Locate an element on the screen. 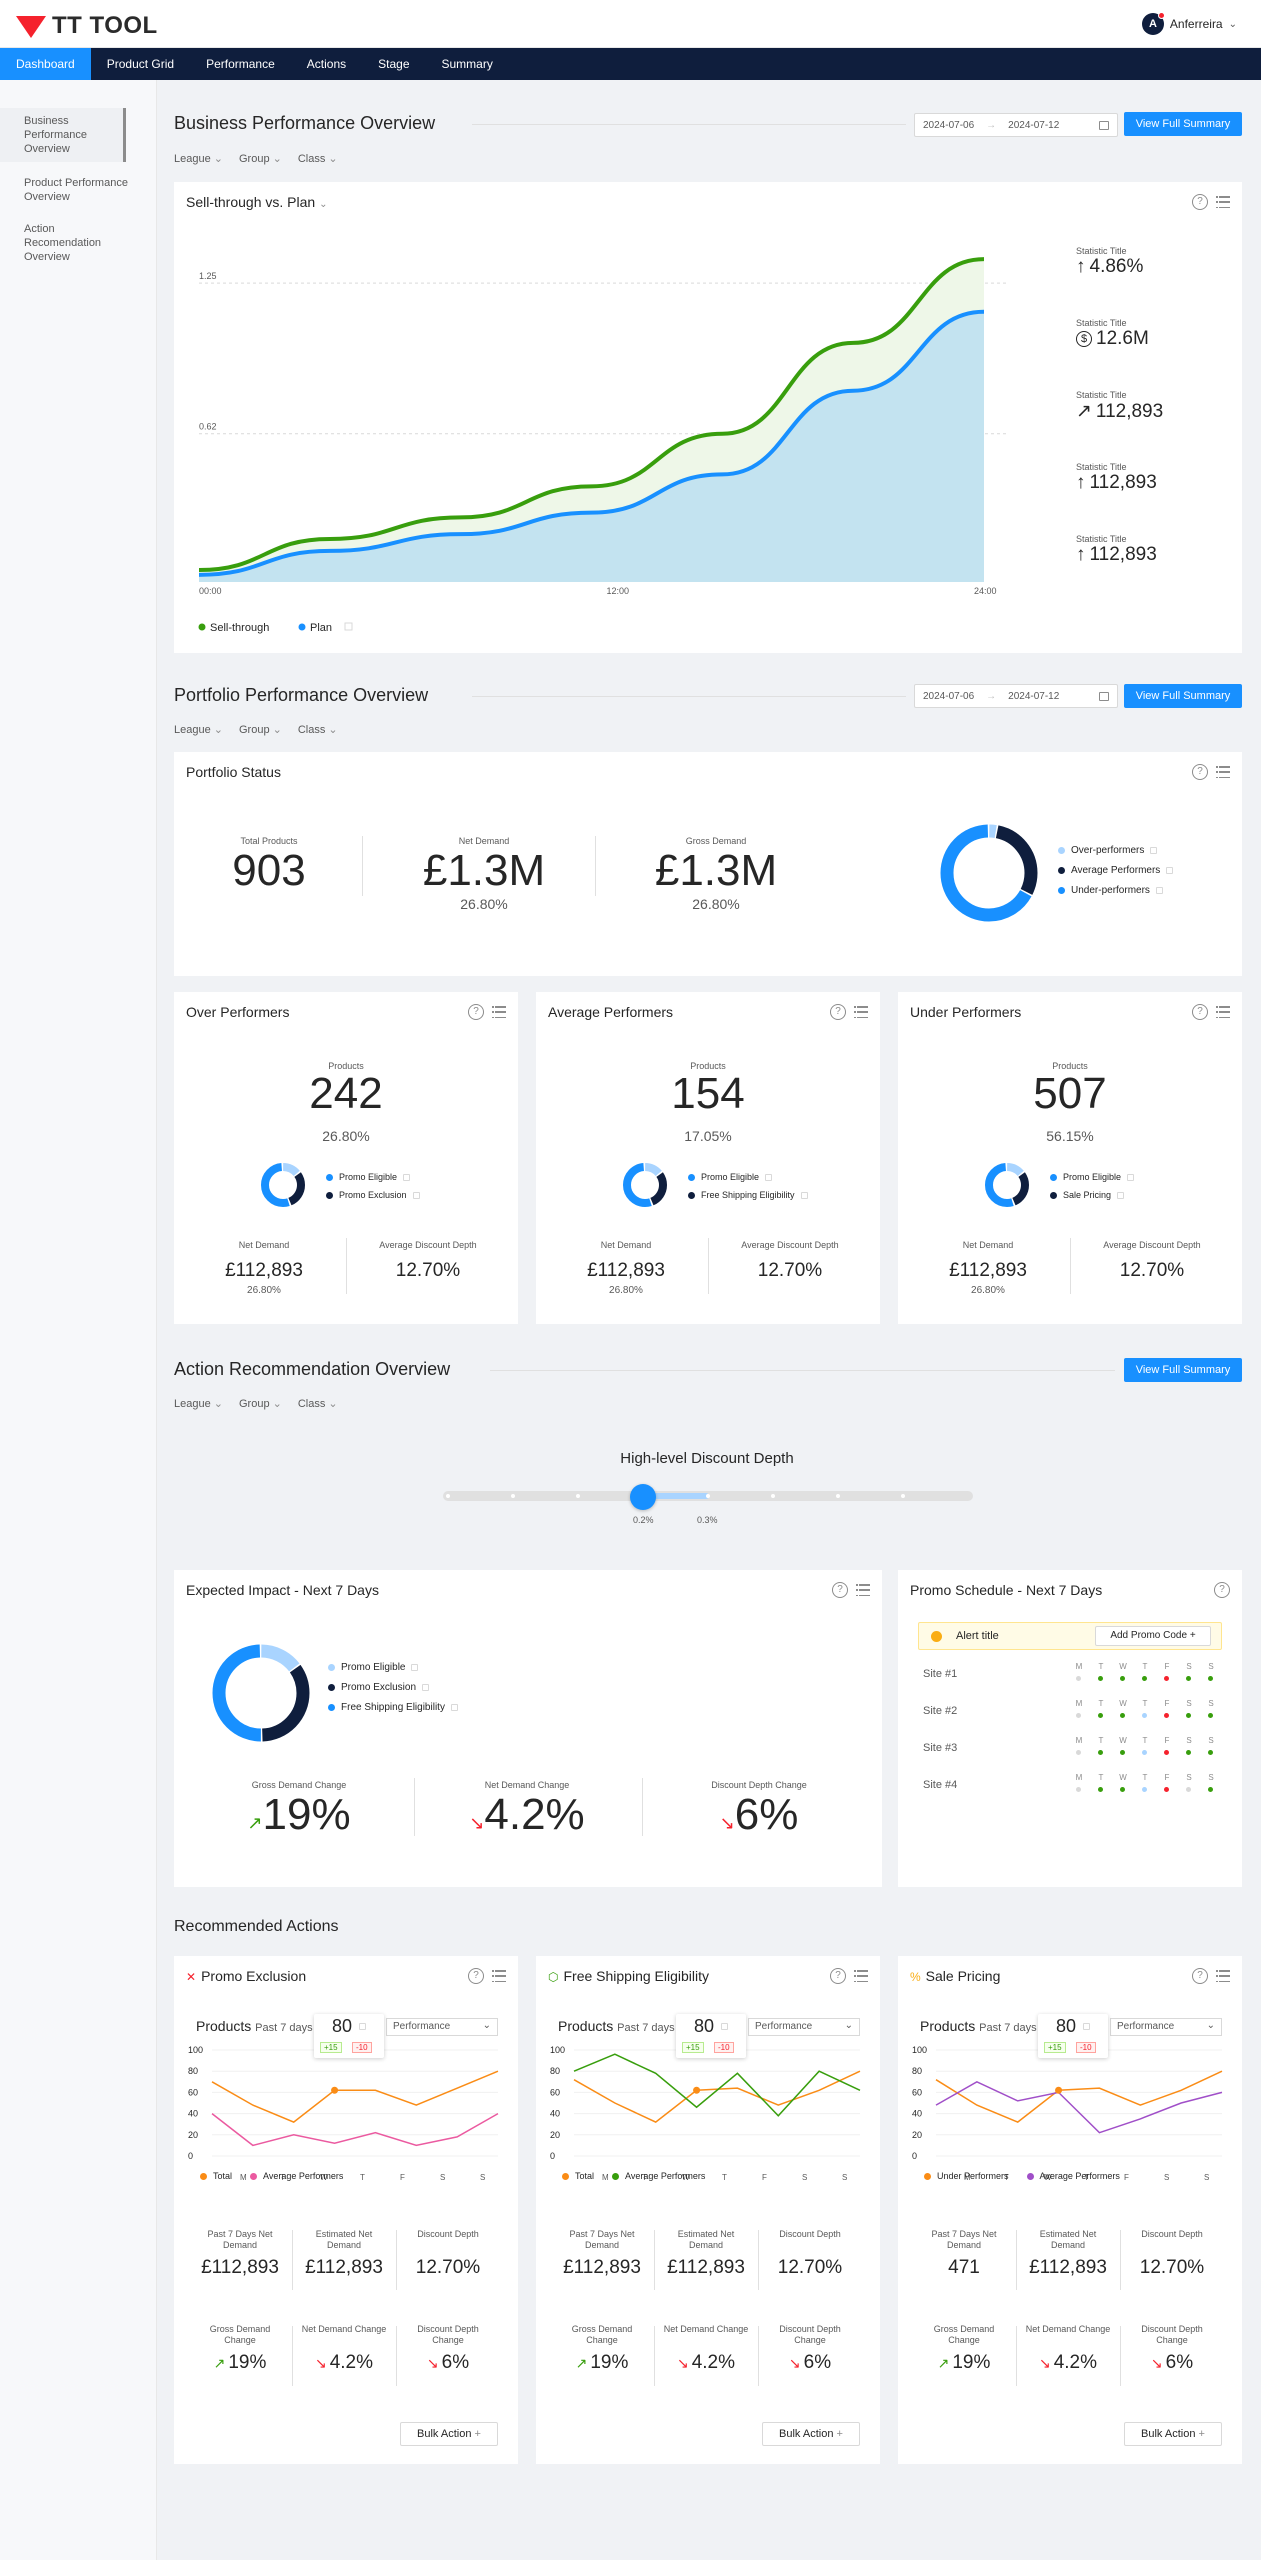  tab-performance: Performance is located at coordinates (240, 64).